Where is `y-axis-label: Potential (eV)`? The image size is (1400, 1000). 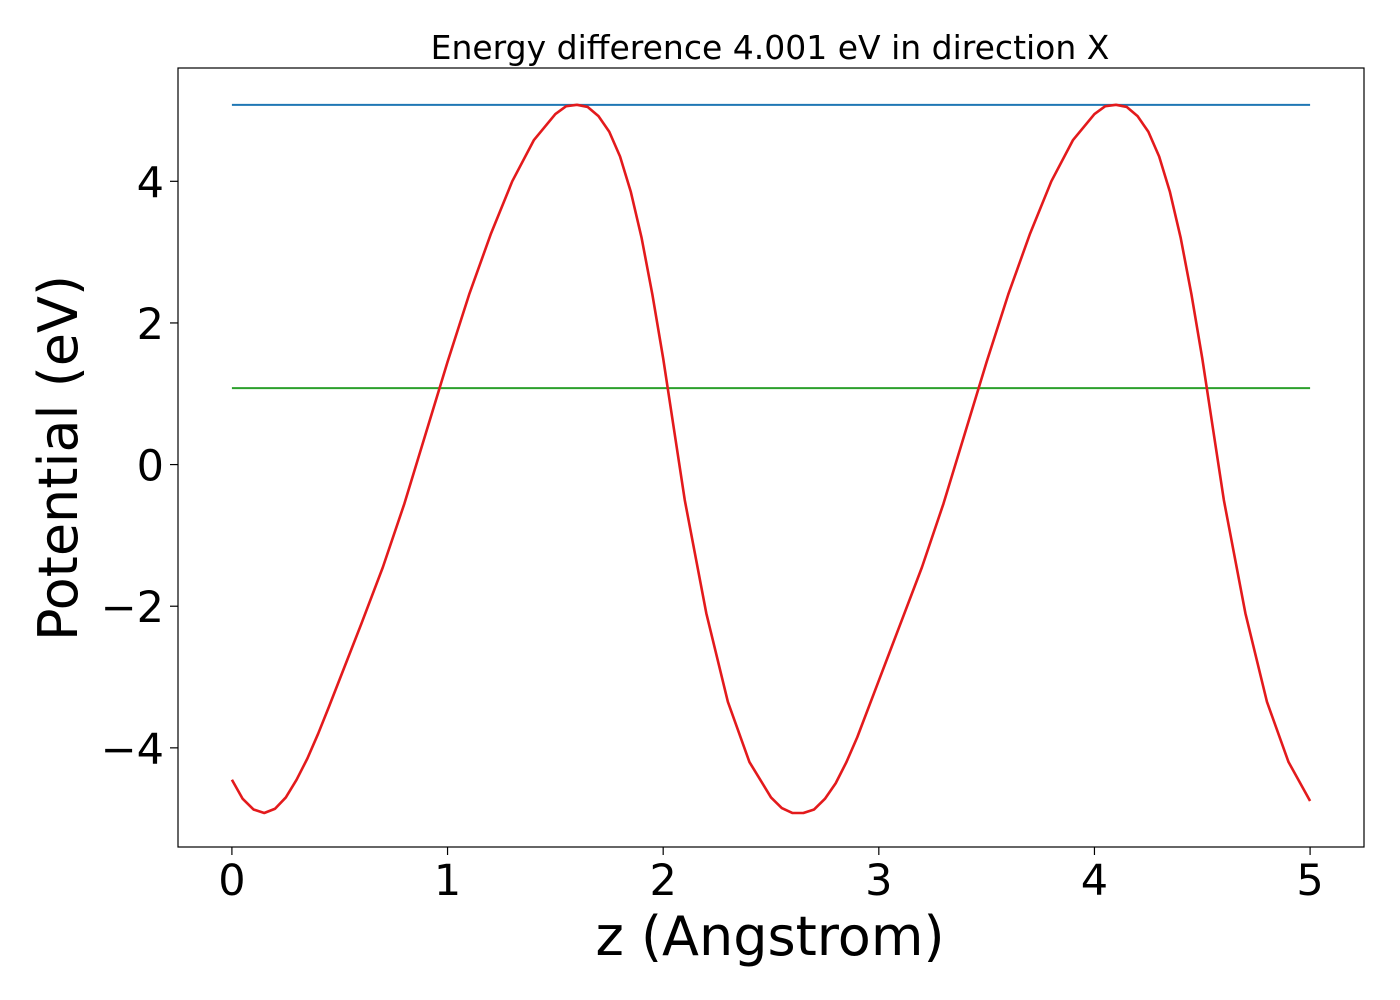 y-axis-label: Potential (eV) is located at coordinates (58, 458).